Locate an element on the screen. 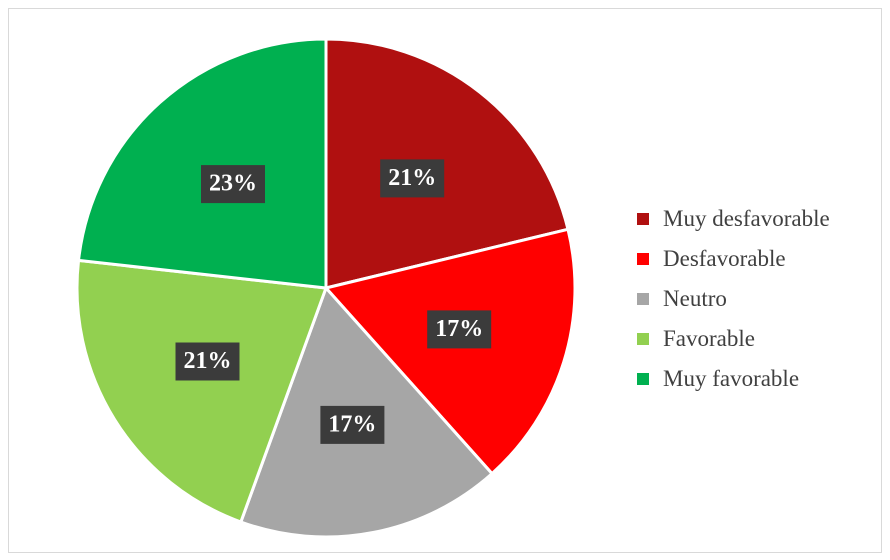 The image size is (890, 560). data-label-favorable: 21% is located at coordinates (207, 361).